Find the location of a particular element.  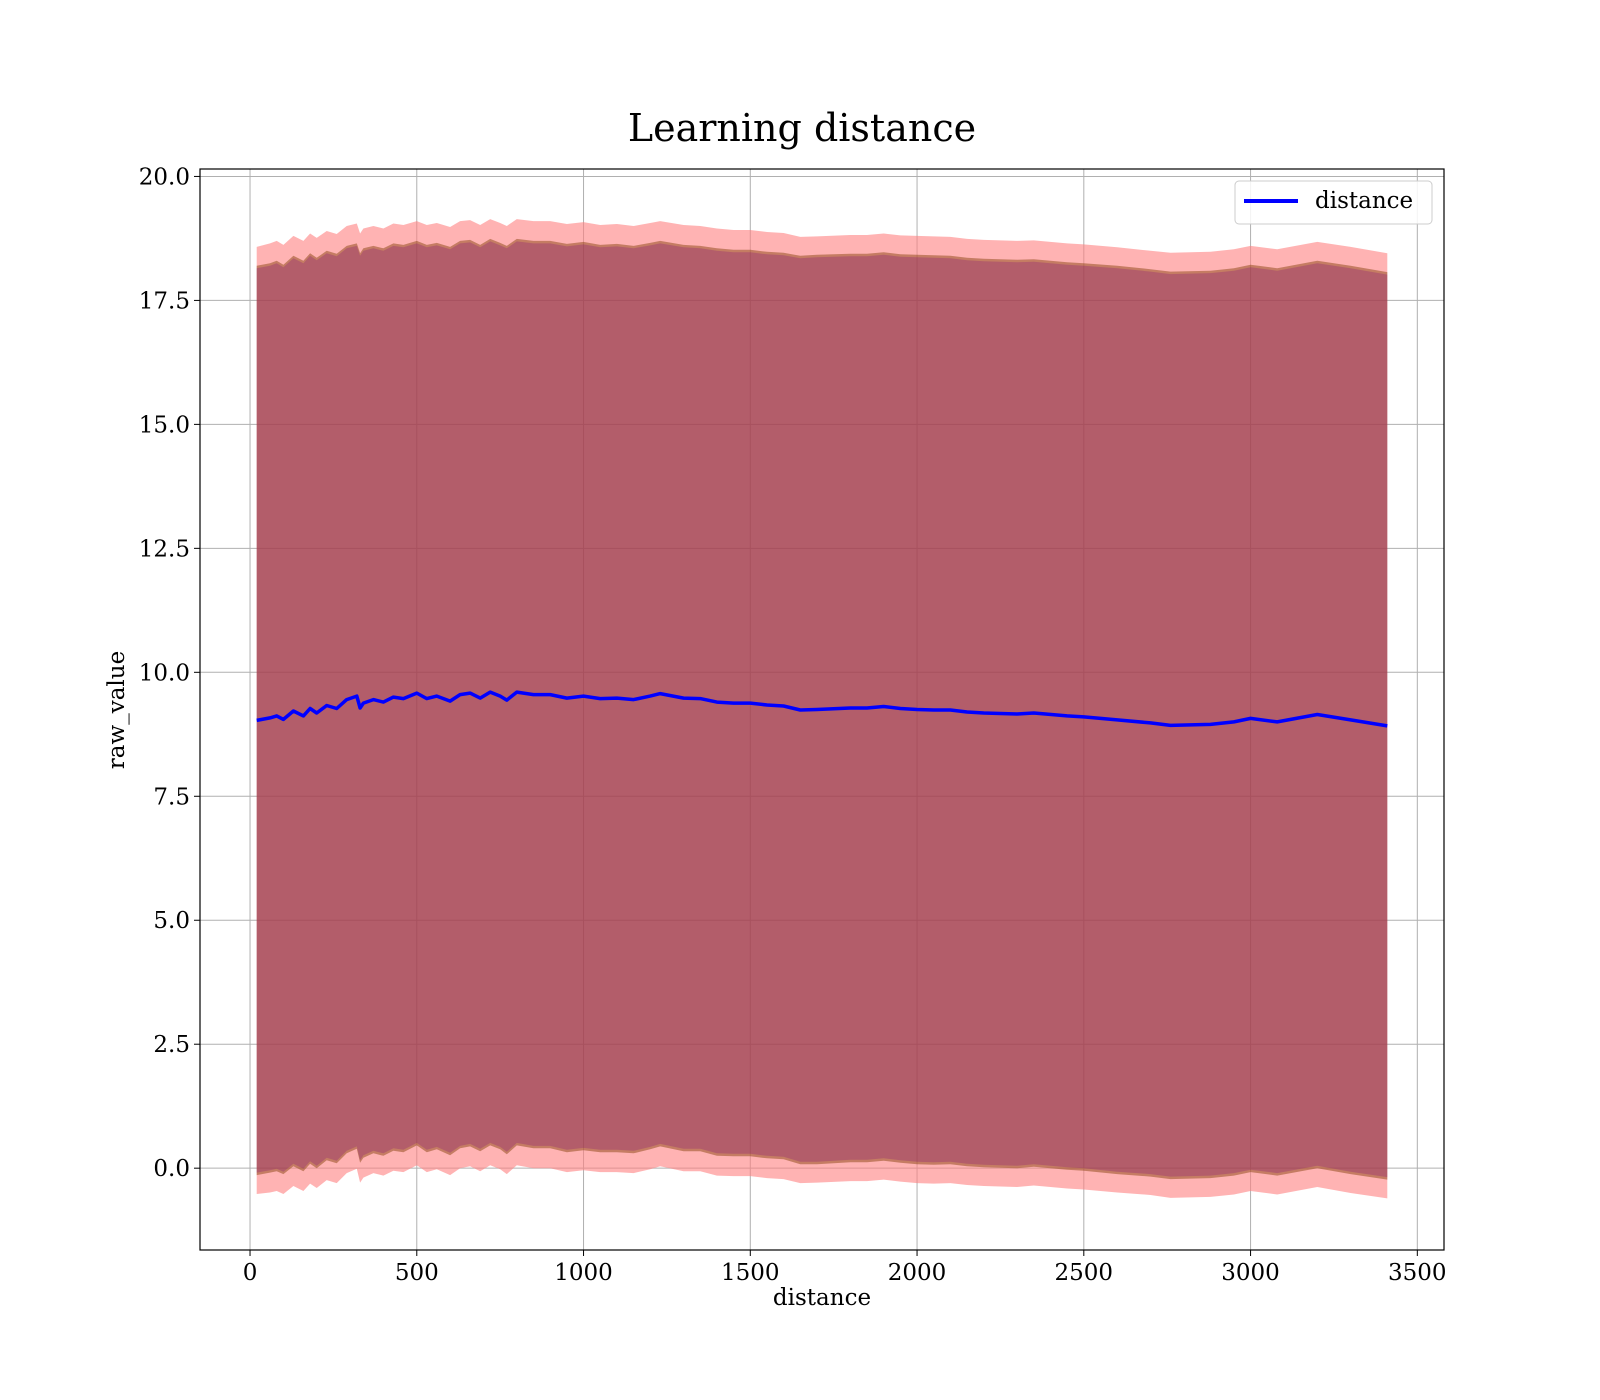

y-tick-label-7: 17.5 is located at coordinates (164, 301).